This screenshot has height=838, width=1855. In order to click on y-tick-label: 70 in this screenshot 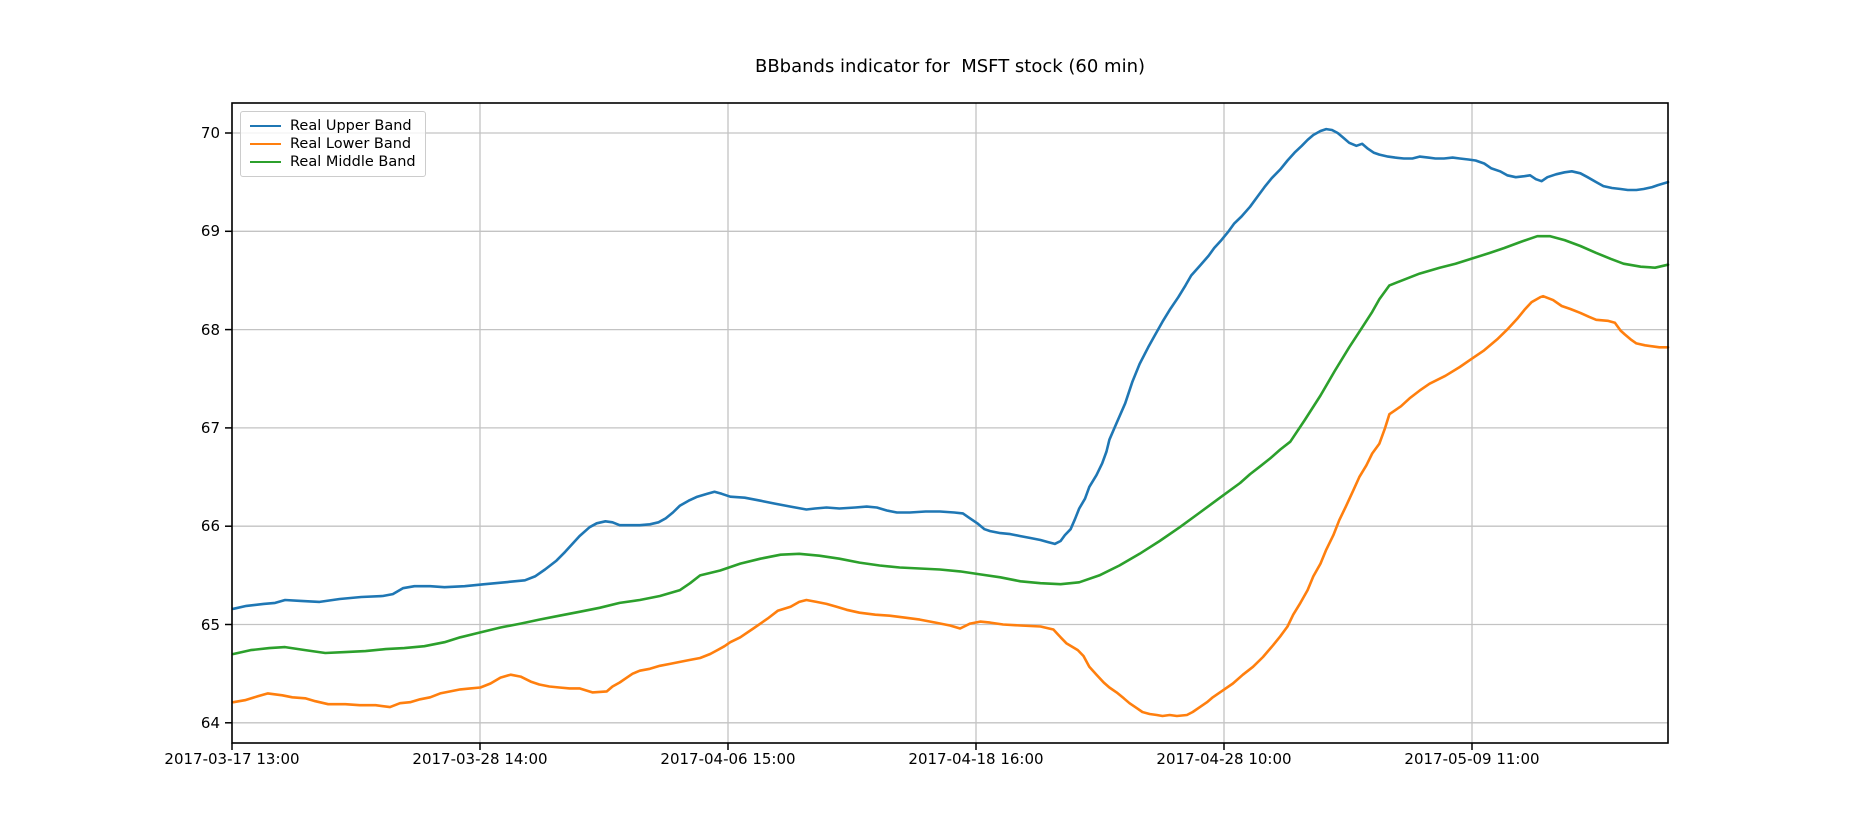, I will do `click(210, 132)`.